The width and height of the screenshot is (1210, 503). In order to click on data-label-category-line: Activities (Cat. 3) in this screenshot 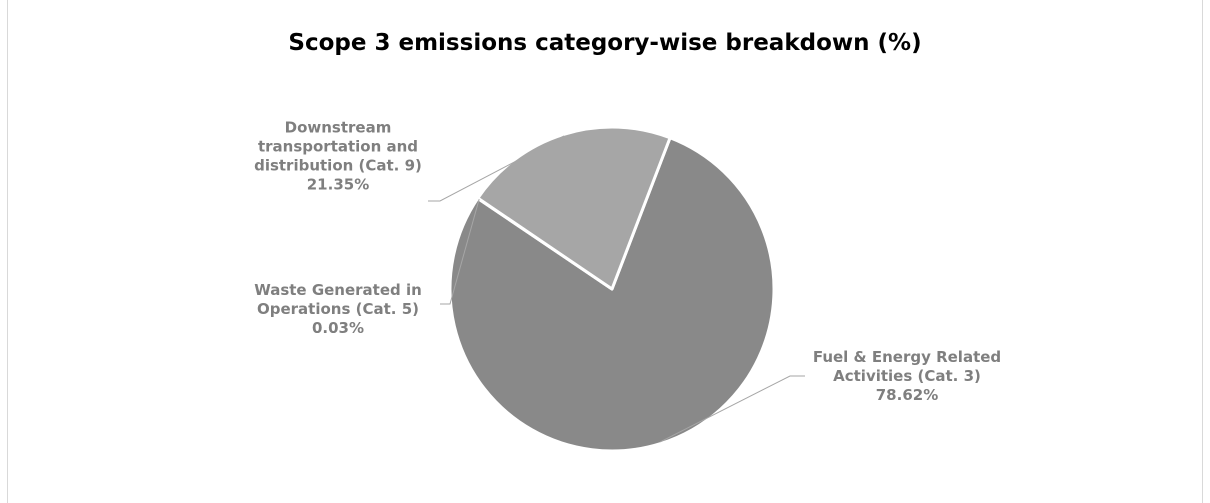, I will do `click(907, 376)`.